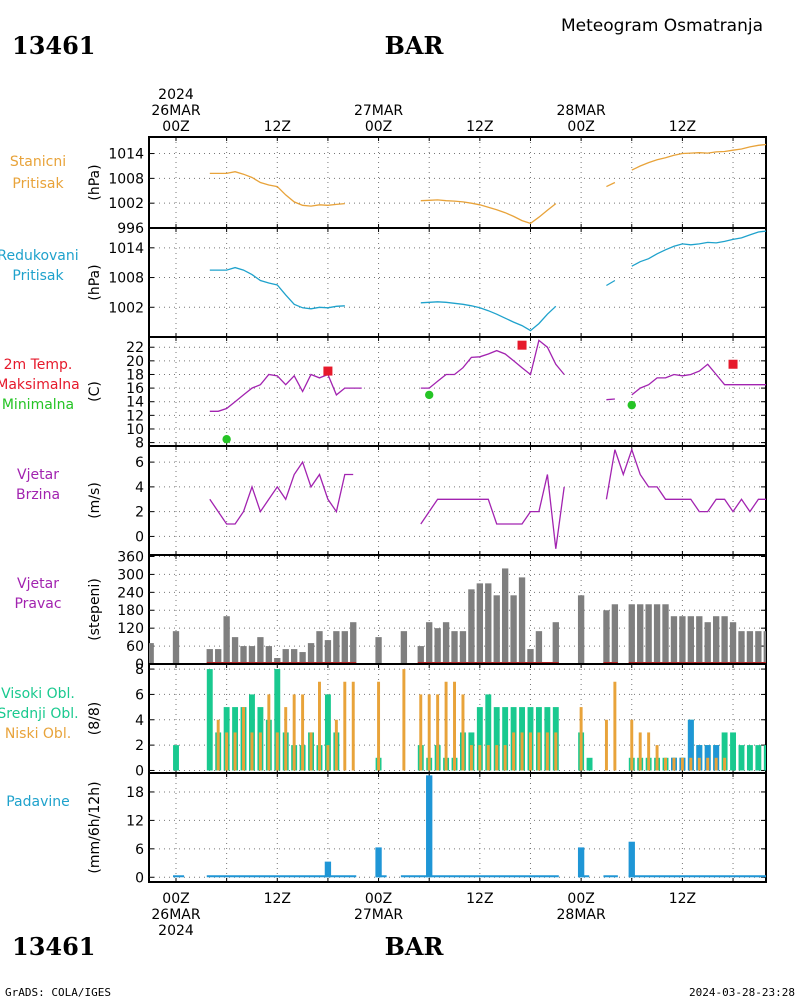  I want to click on y-tick-label: 240, so click(130, 593).